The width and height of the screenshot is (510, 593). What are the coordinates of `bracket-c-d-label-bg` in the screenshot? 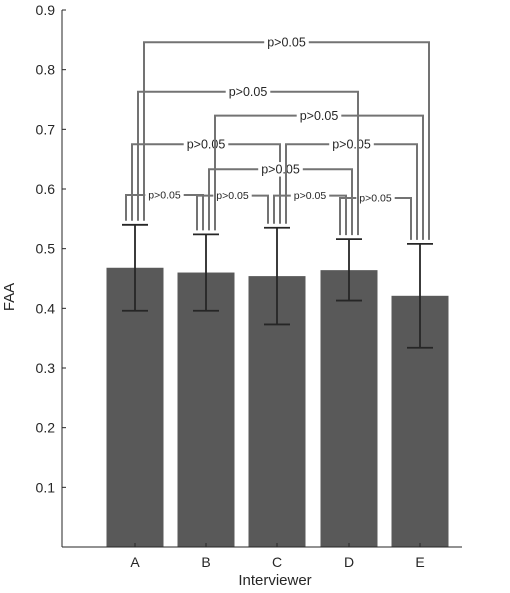 It's located at (310, 195).